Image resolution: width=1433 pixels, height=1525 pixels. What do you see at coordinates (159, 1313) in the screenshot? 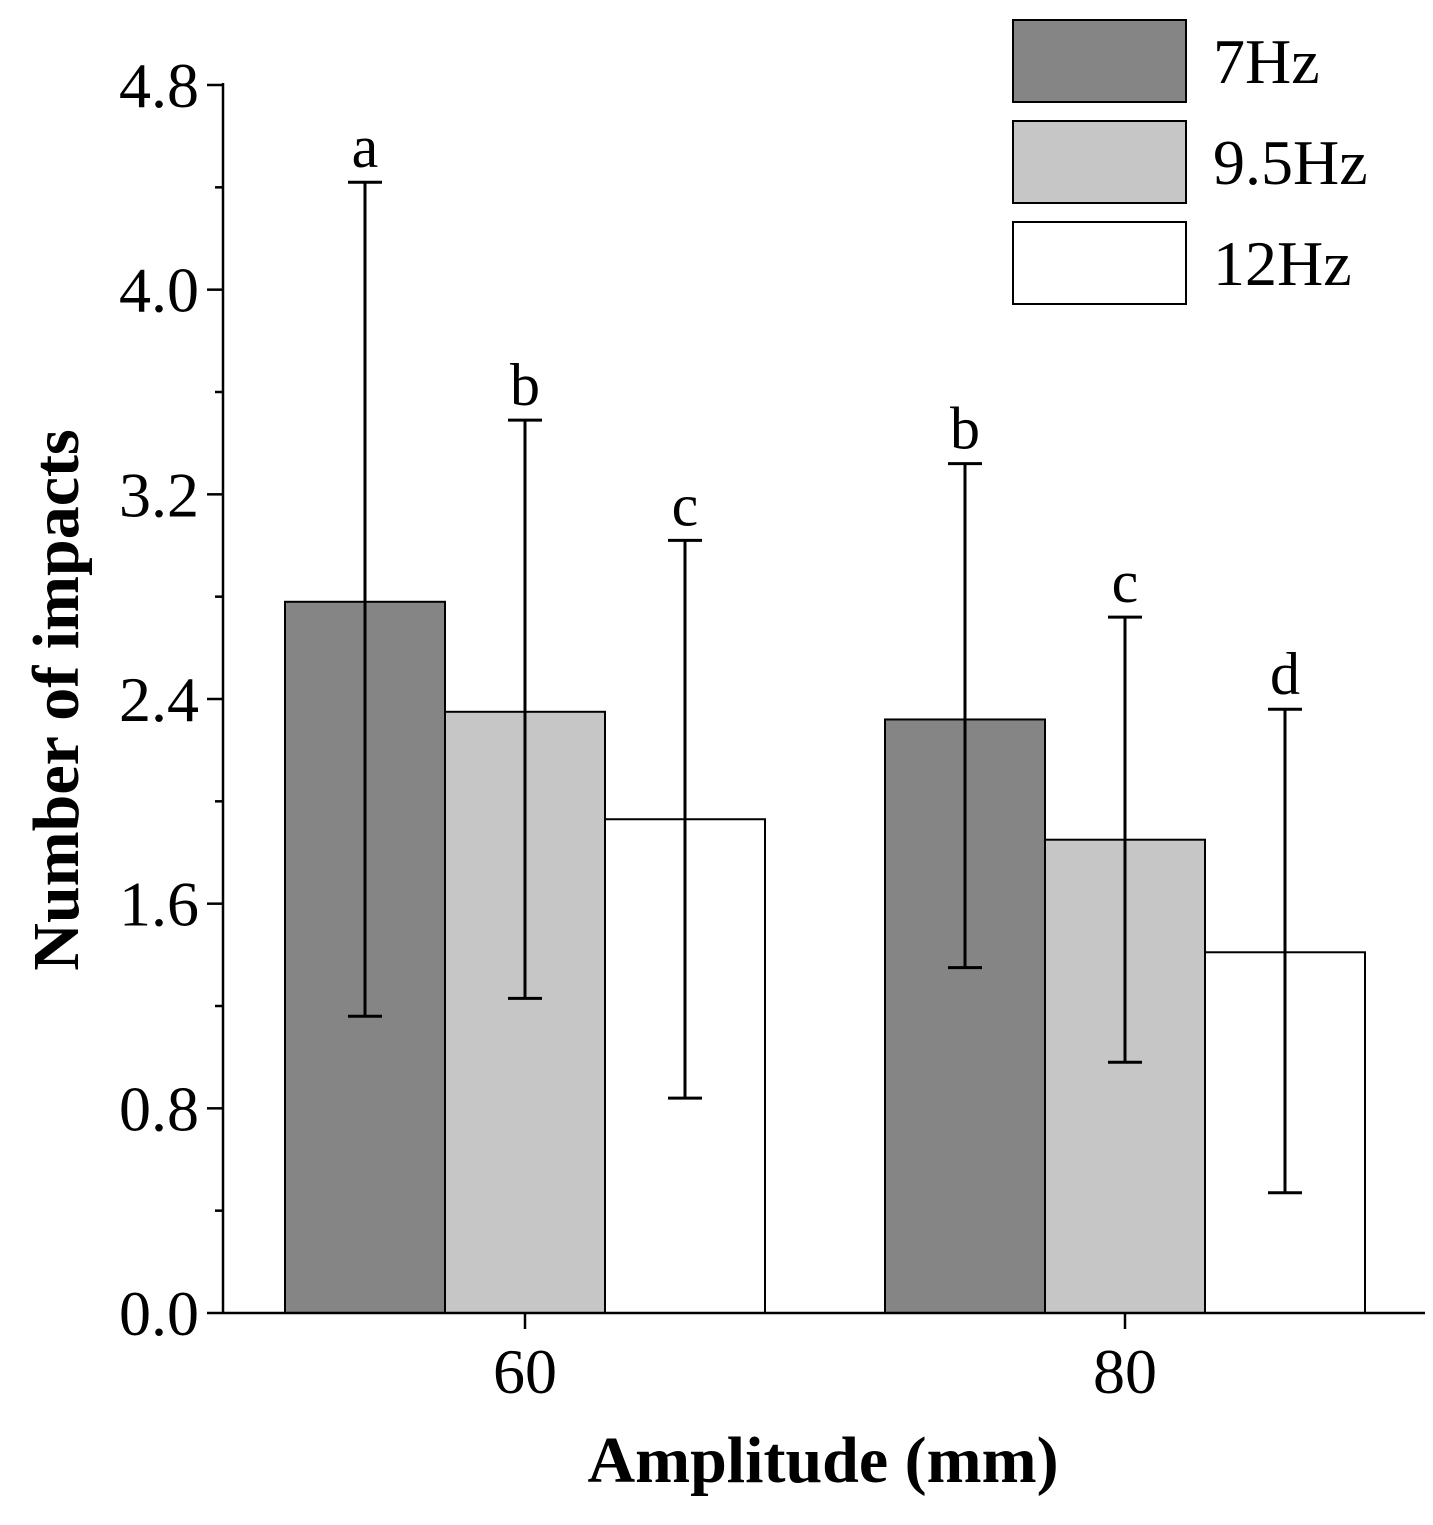
I see `y-tick-label: 0.0` at bounding box center [159, 1313].